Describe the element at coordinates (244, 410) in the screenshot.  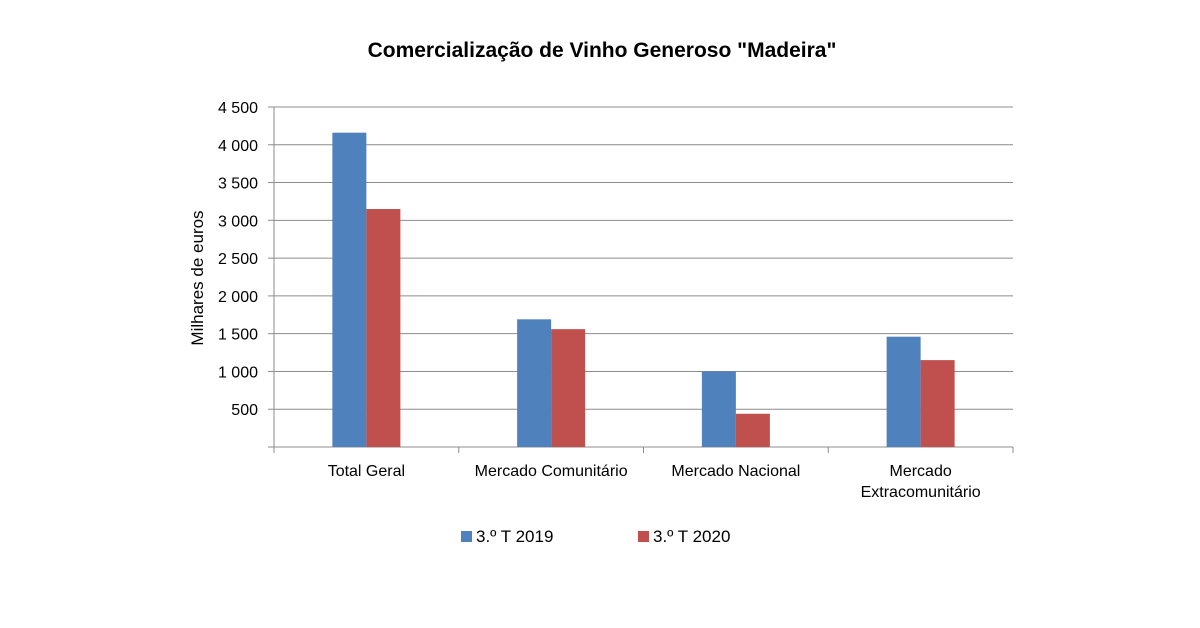
I see `y-tick-label: 500` at that location.